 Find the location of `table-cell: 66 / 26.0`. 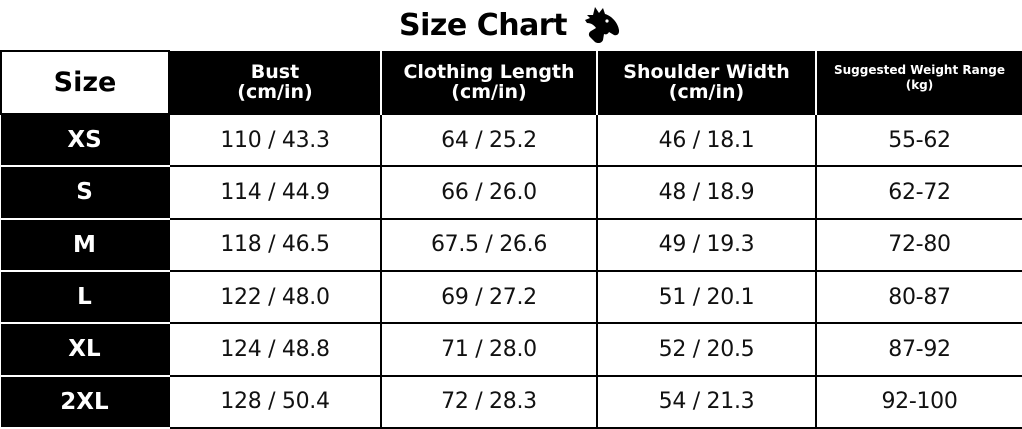

table-cell: 66 / 26.0 is located at coordinates (489, 192).